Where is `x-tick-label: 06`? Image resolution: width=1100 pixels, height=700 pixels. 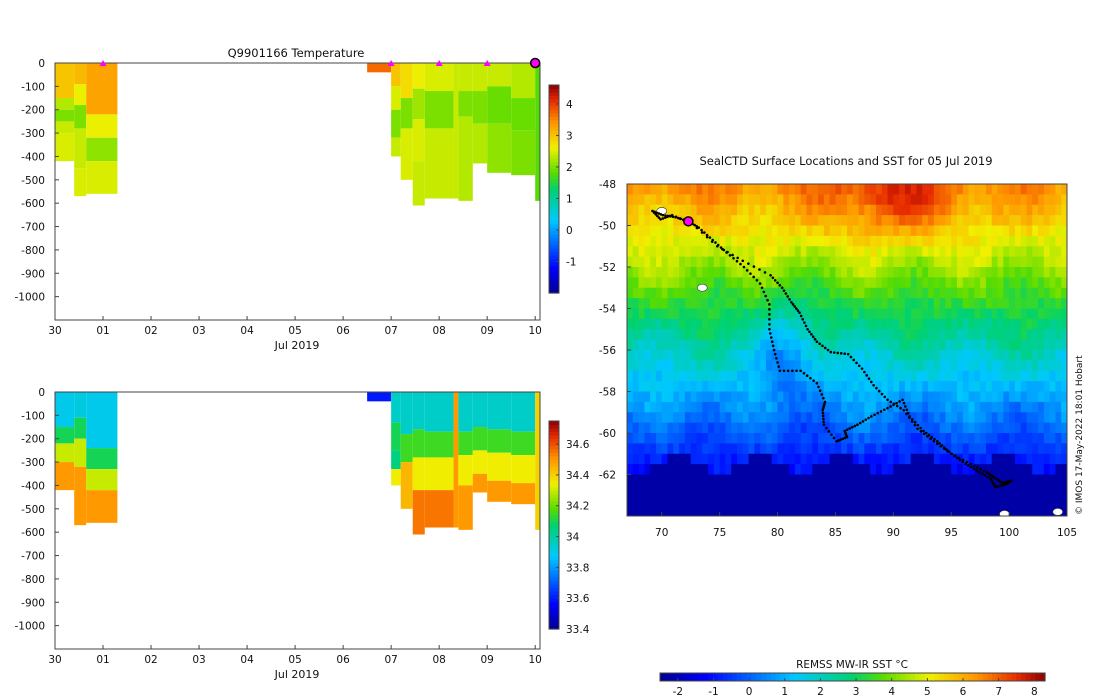 x-tick-label: 06 is located at coordinates (343, 331).